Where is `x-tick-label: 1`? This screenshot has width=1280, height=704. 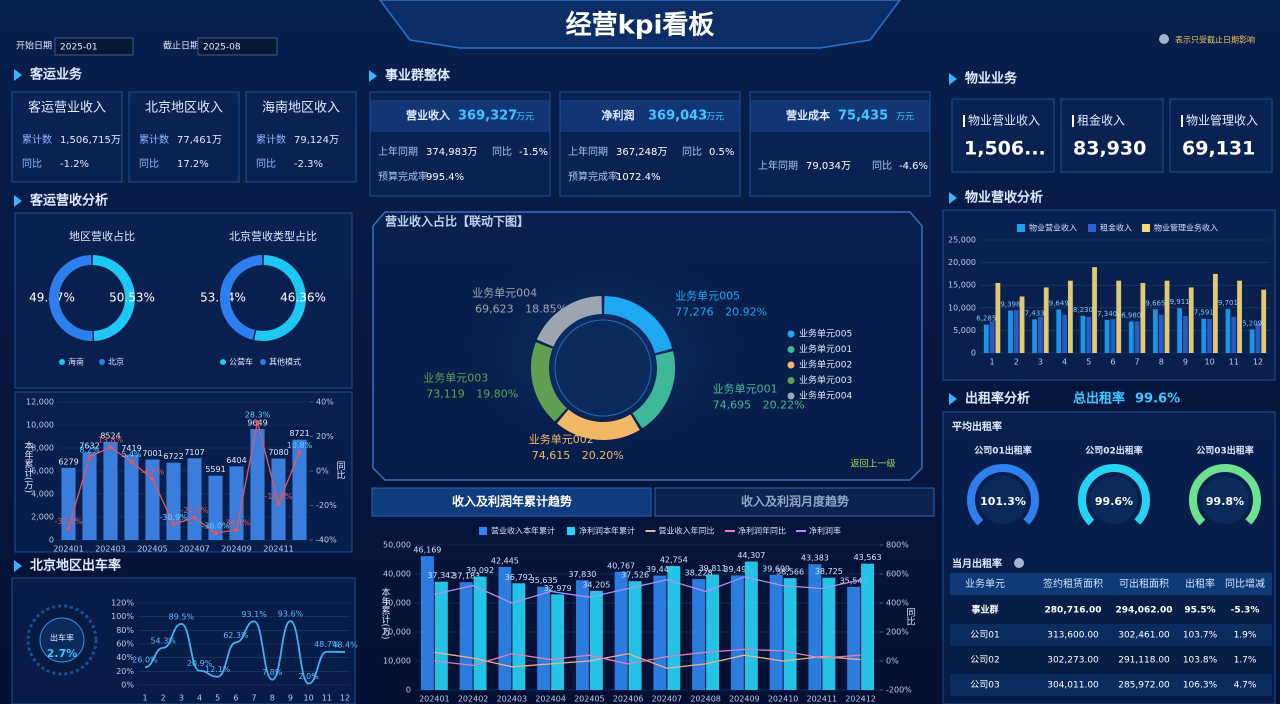 x-tick-label: 1 is located at coordinates (992, 362).